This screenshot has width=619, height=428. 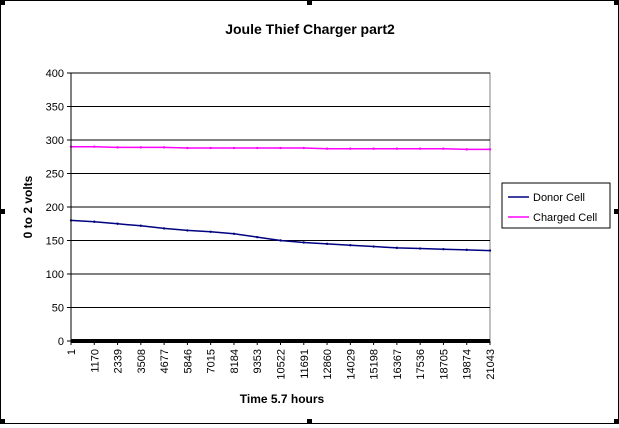 What do you see at coordinates (55, 208) in the screenshot?
I see `y-tick-label: 200` at bounding box center [55, 208].